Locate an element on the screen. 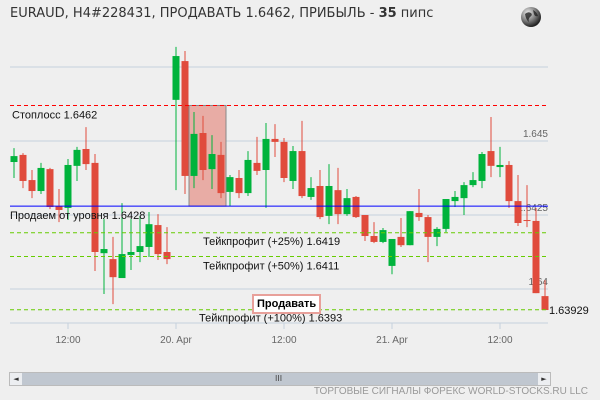 The height and width of the screenshot is (400, 600). scroll-grip: III is located at coordinates (279, 378).